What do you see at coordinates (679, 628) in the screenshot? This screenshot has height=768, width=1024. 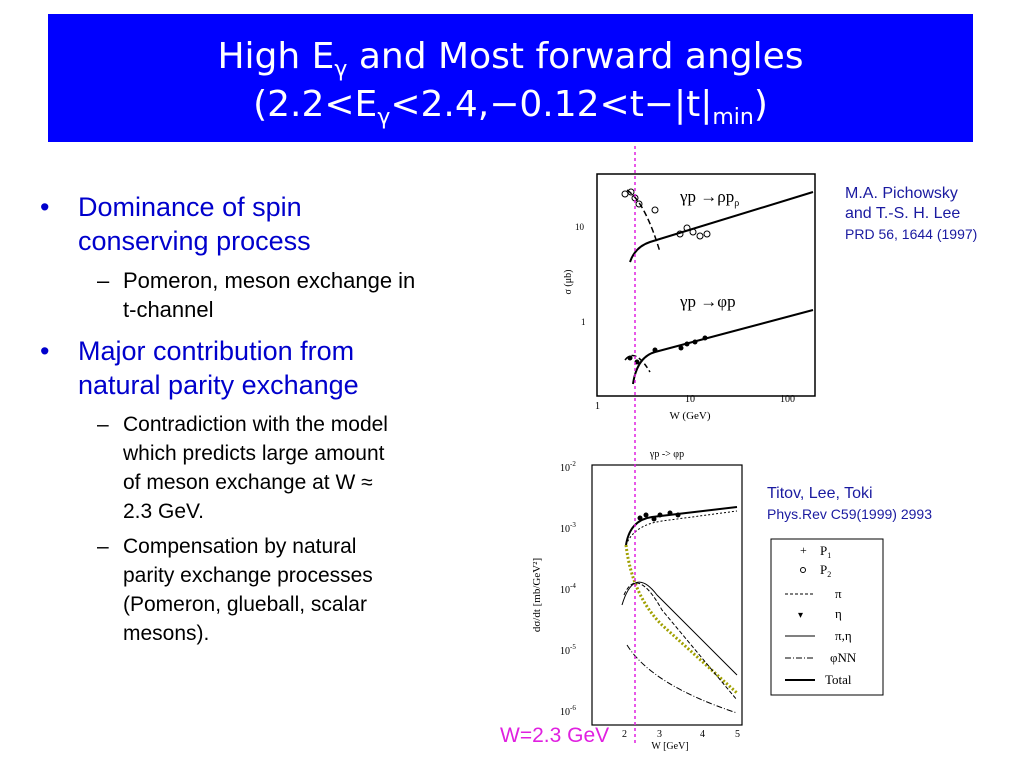 I see `pi-eta-curve` at bounding box center [679, 628].